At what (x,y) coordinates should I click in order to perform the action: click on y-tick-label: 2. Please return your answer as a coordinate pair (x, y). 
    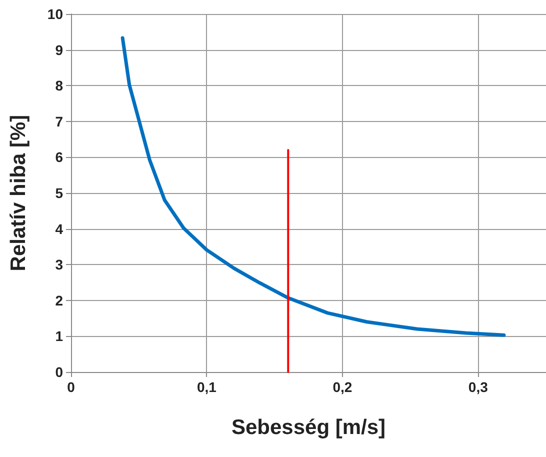
    Looking at the image, I should click on (59, 300).